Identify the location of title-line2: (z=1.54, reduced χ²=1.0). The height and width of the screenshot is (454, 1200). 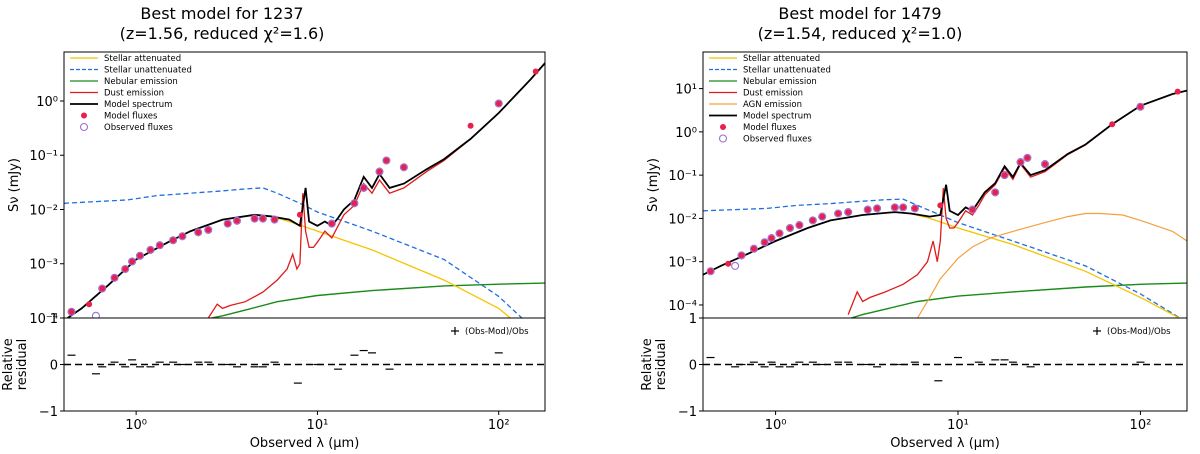
(860, 33).